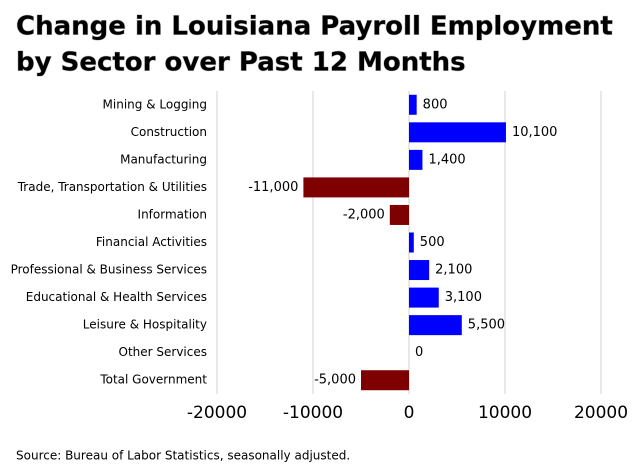  I want to click on x-tick-label: -20000, so click(217, 413).